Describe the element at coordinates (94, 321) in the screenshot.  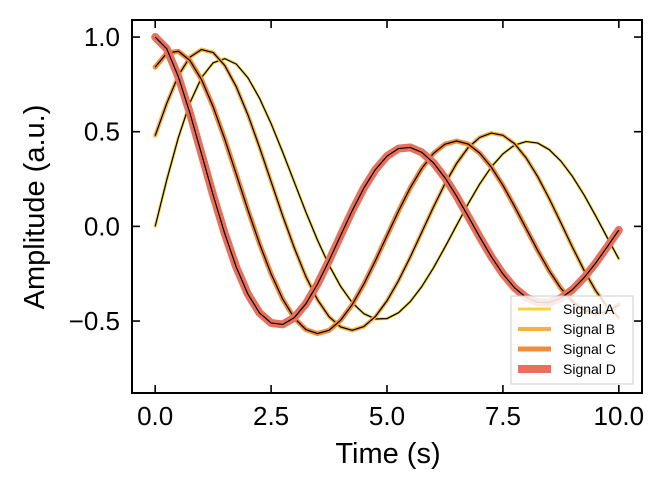
I see `y-tick-label: −0.5` at that location.